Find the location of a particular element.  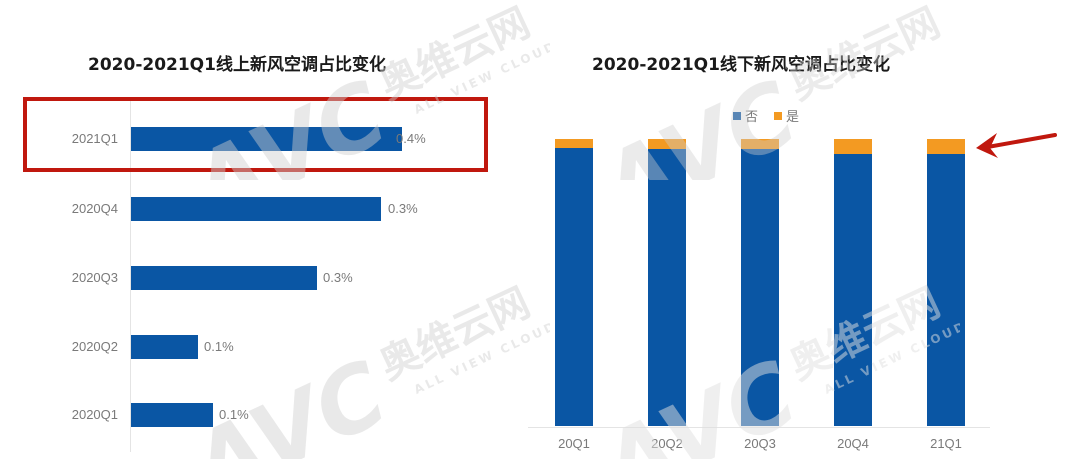

right-bar-20q4-yes is located at coordinates (853, 146).